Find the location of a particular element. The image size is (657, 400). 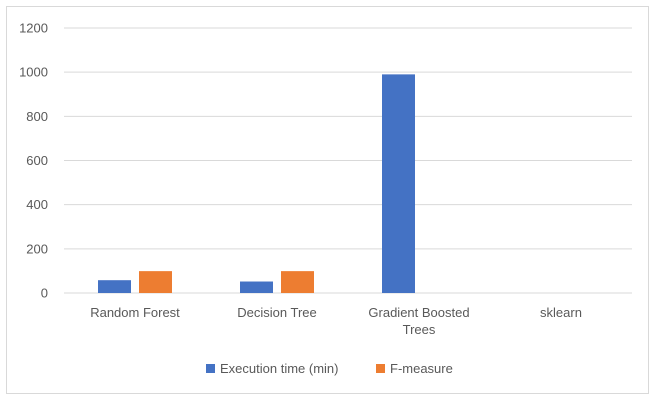

y-tick-label: 600 is located at coordinates (37, 160).